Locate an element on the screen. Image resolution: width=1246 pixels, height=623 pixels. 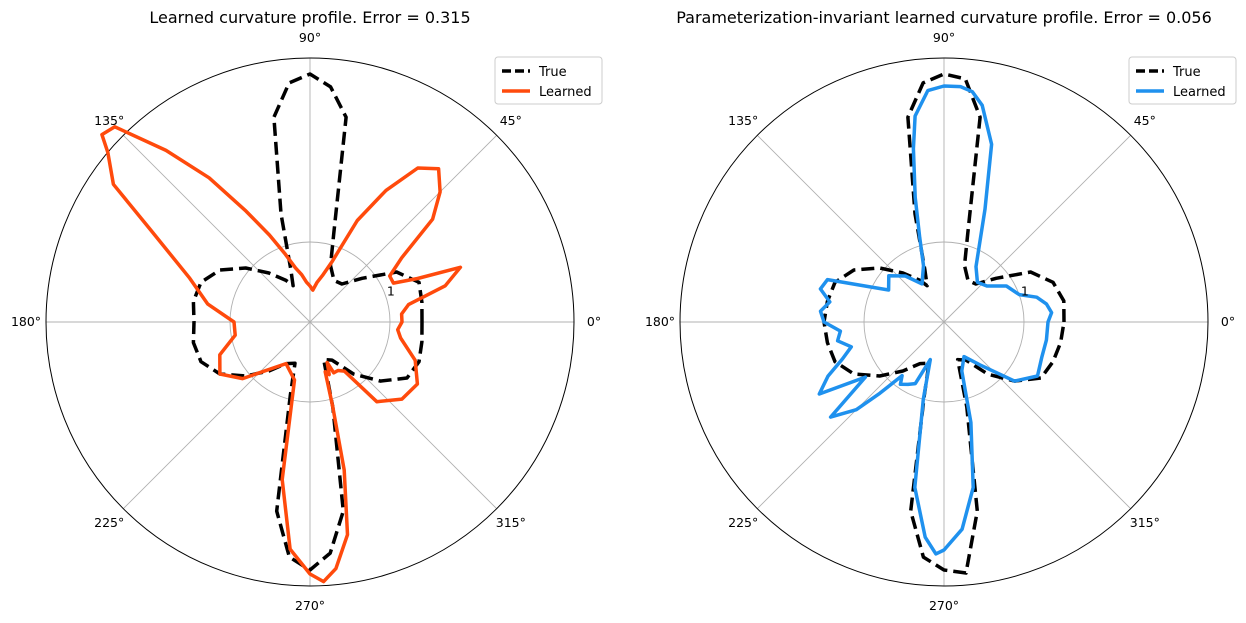
chart-title: Learned curvature profile. Error = 0.315 is located at coordinates (309, 17).